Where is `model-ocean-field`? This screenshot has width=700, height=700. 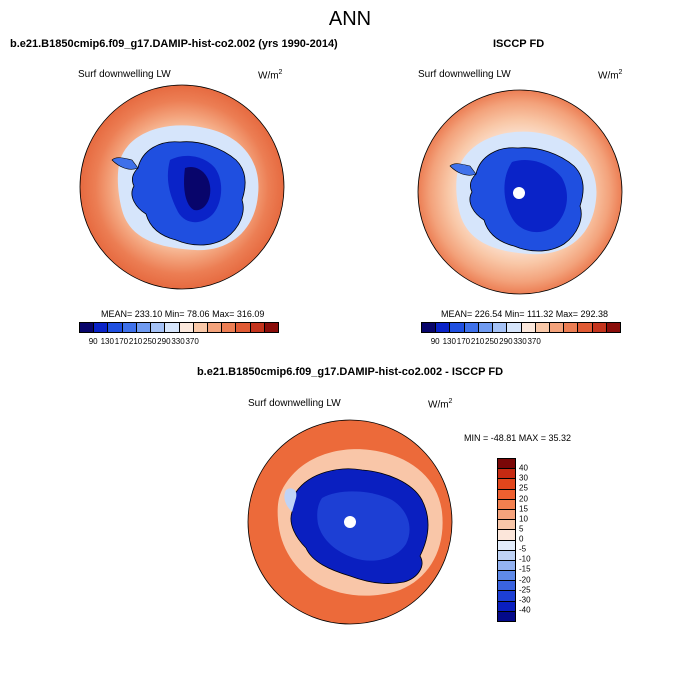 model-ocean-field is located at coordinates (182, 187).